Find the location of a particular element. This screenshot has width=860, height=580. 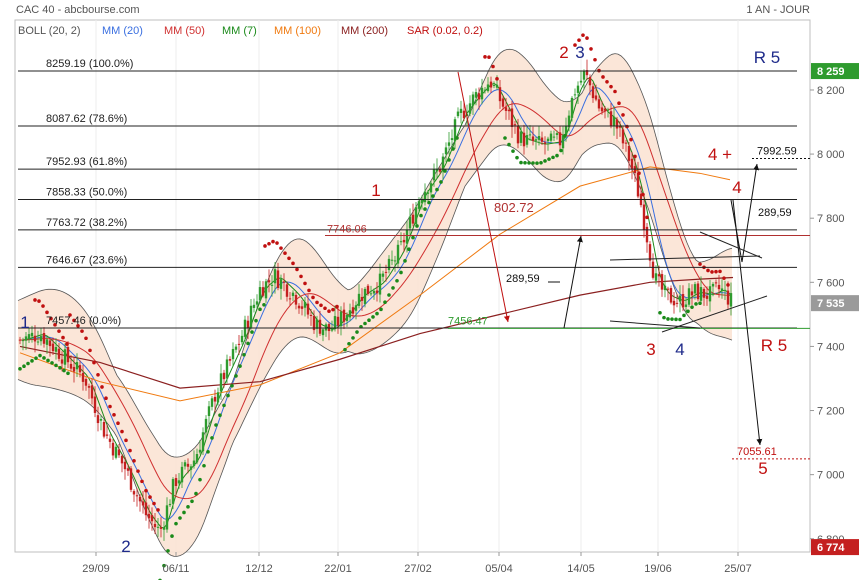

fib-label: 7858.33 (50.0%) is located at coordinates (86, 192).